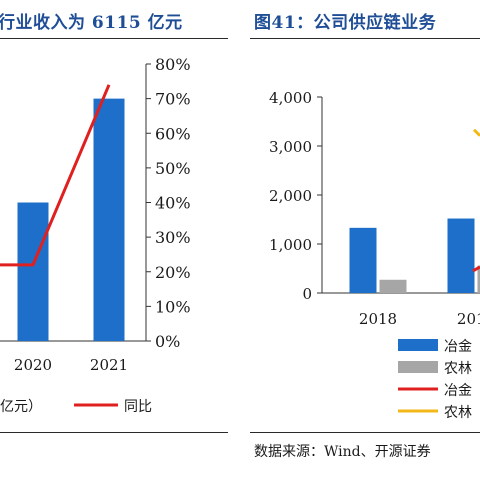 The image size is (480, 480). I want to click on legend-item-4-label: 农林, so click(458, 413).